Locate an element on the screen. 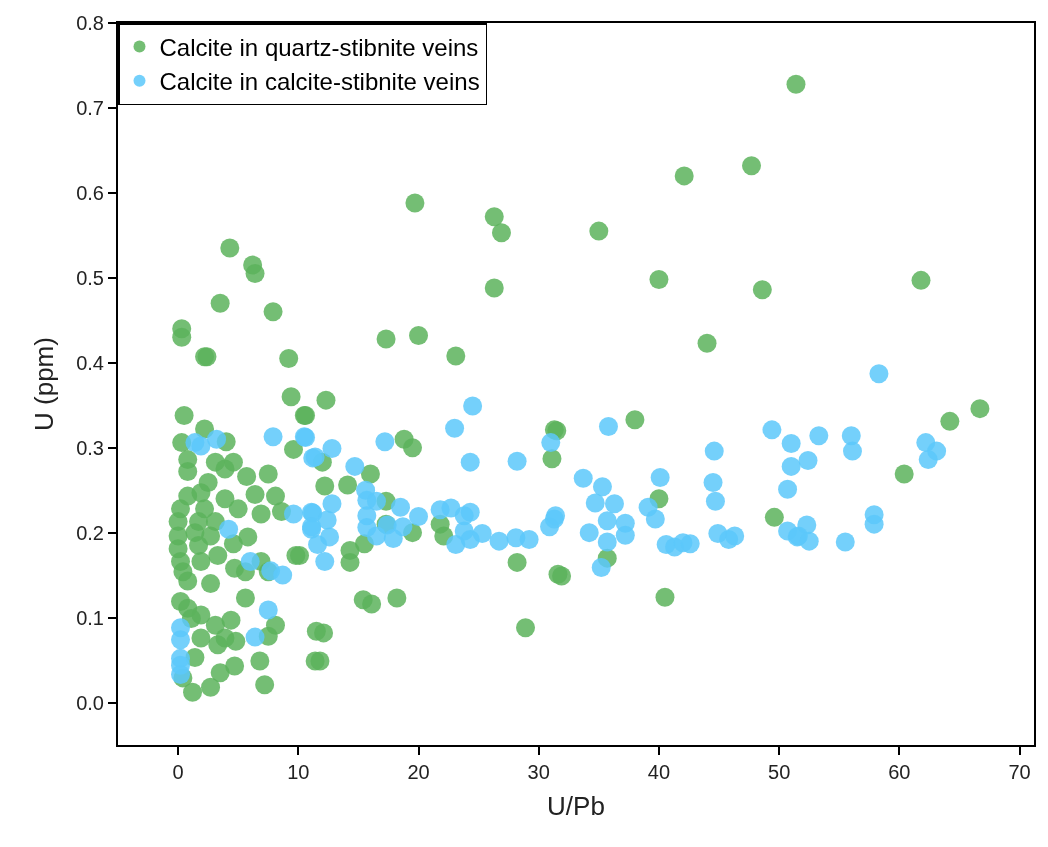 The width and height of the screenshot is (1048, 847). legend-label: Calcite in calcite-stibnite veins is located at coordinates (319, 82).